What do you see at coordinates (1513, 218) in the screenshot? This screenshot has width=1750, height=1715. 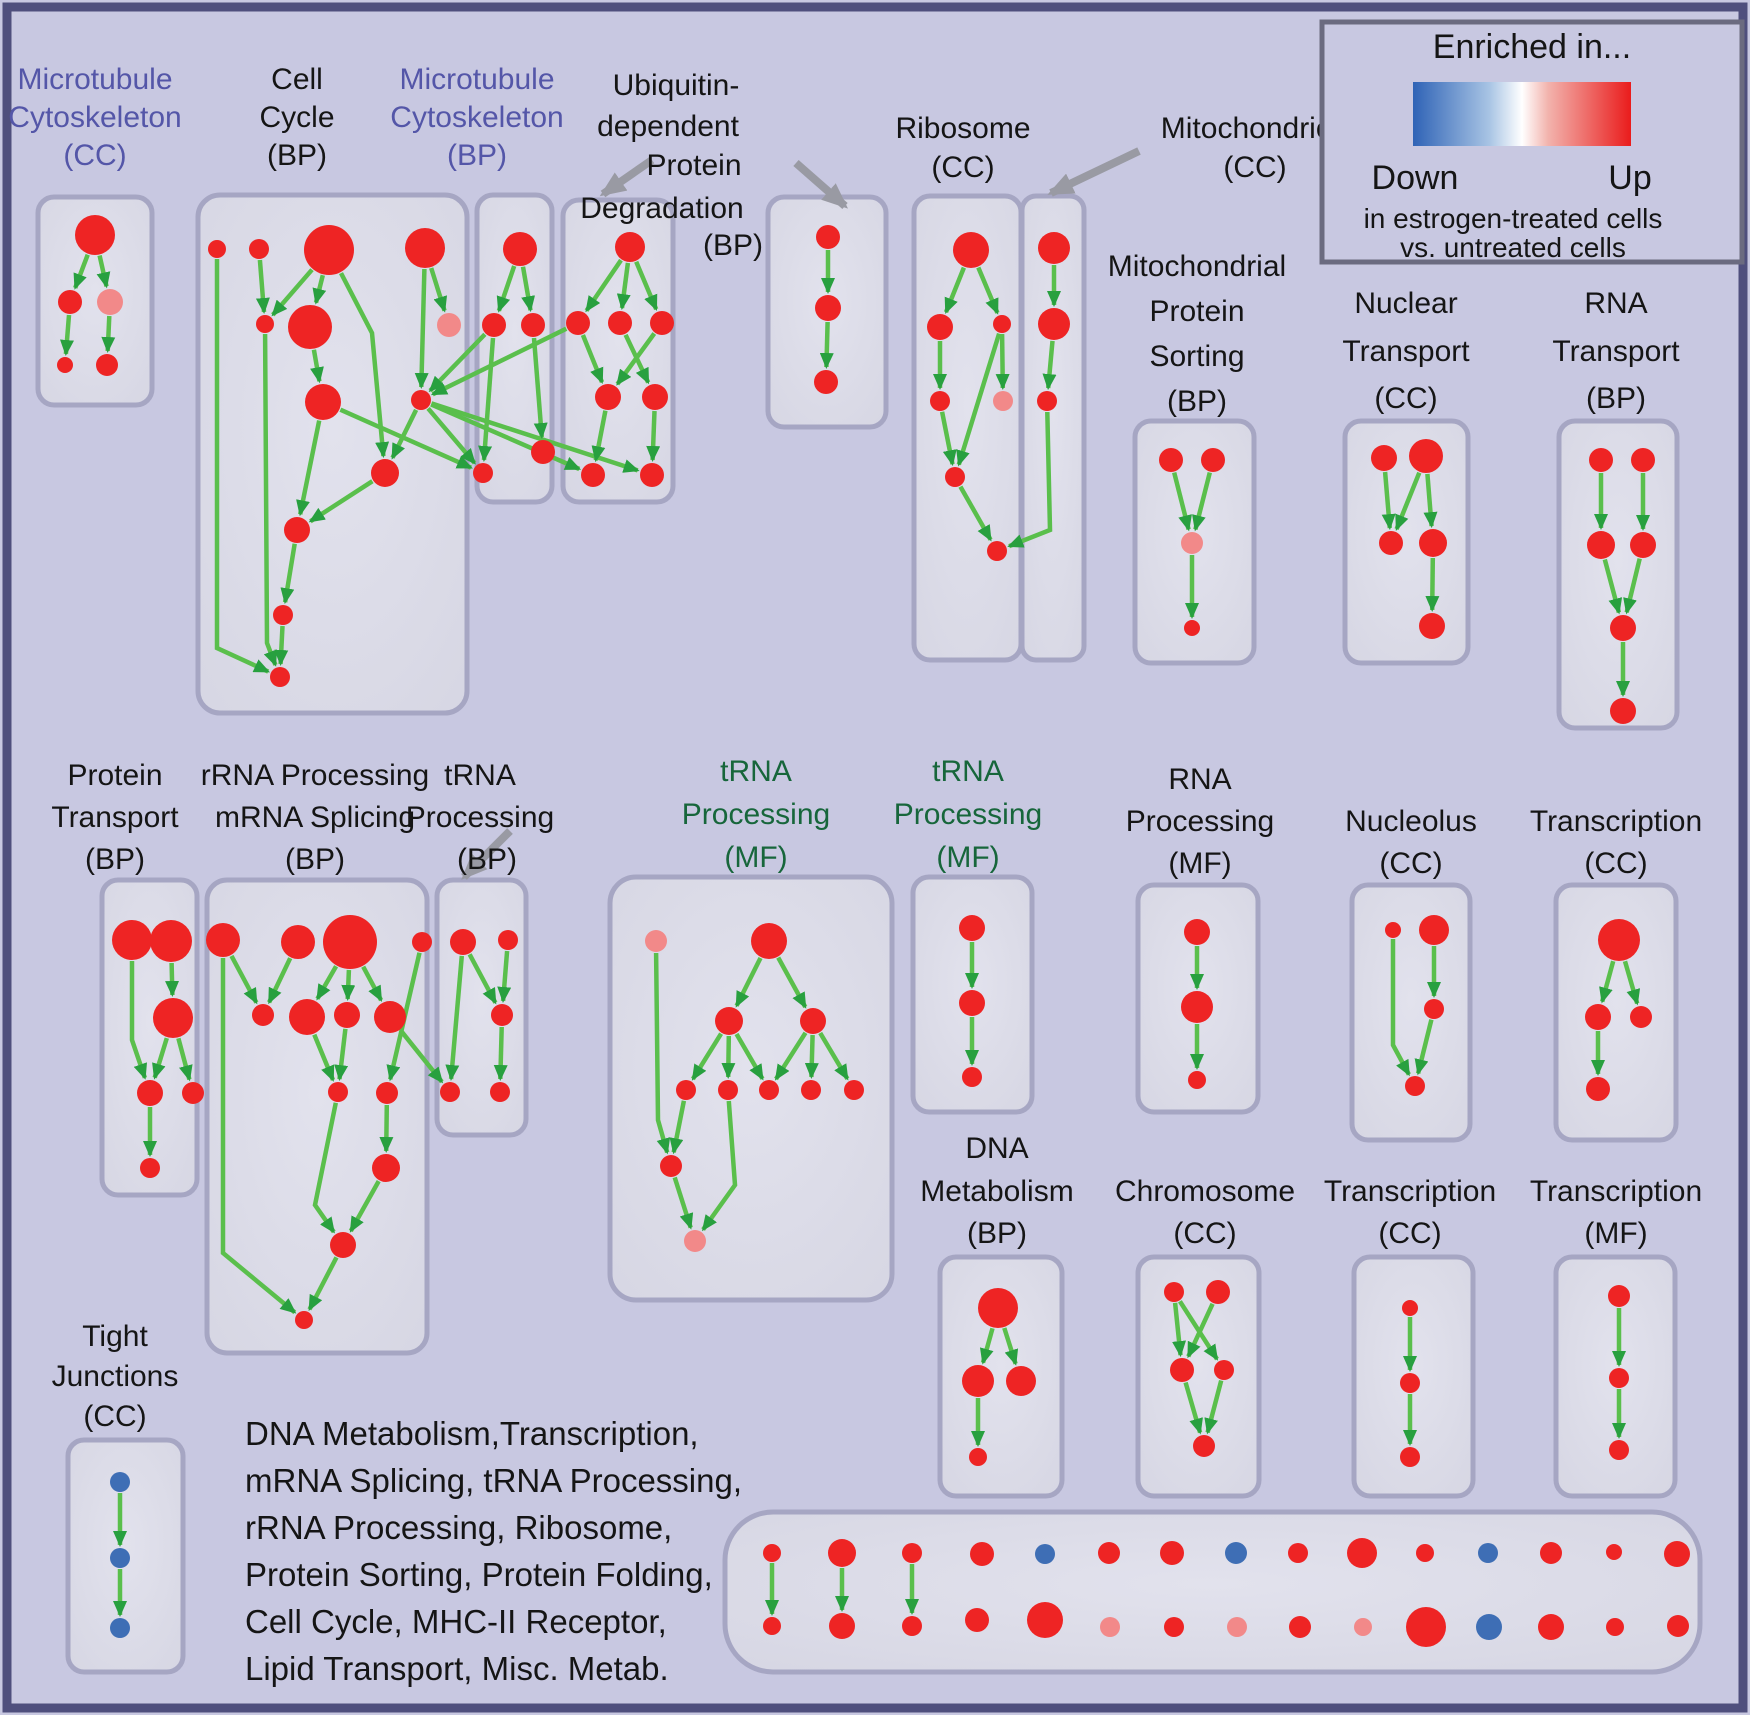 I see `legend-subtitle-1: in estrogen-treated cells` at bounding box center [1513, 218].